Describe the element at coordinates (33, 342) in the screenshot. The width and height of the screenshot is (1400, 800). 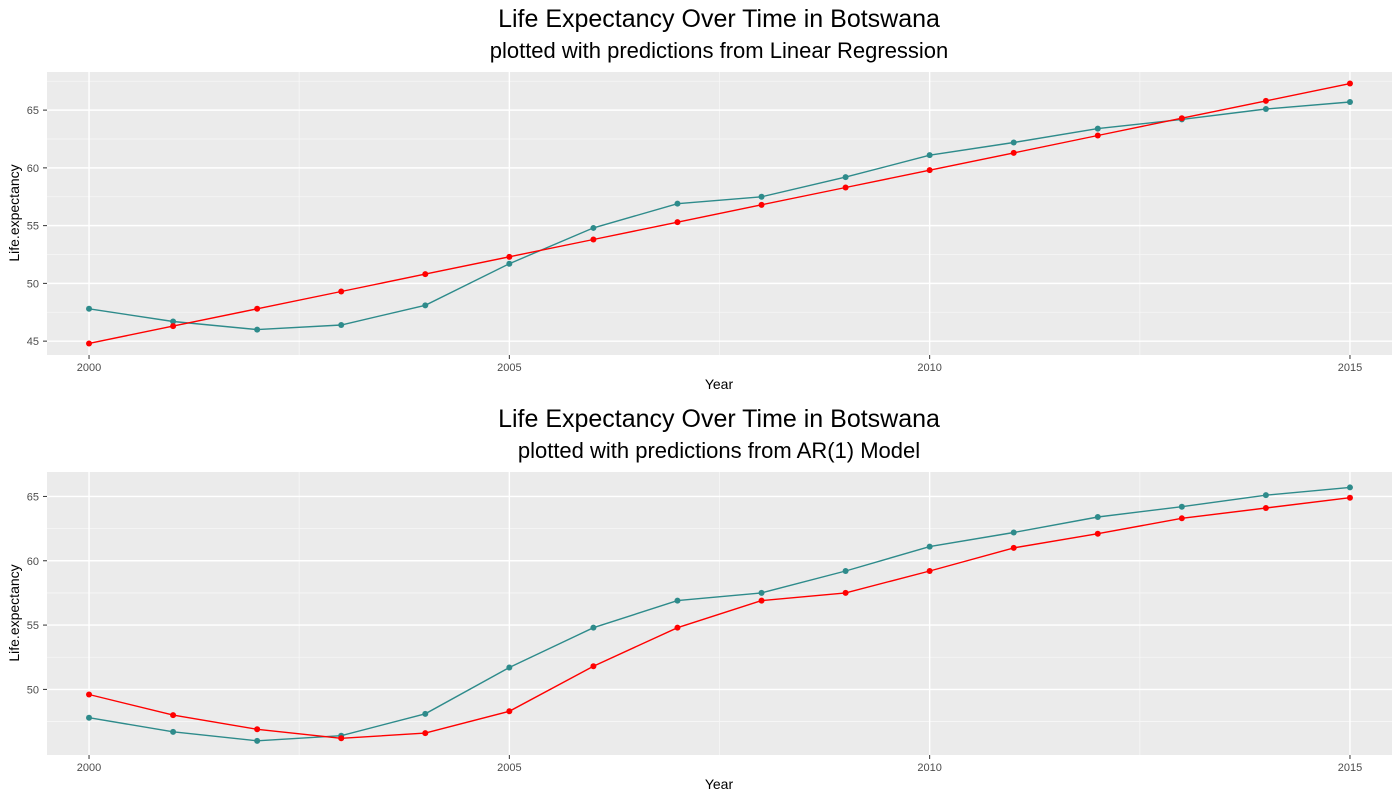
I see `y-tick-label: 45` at that location.